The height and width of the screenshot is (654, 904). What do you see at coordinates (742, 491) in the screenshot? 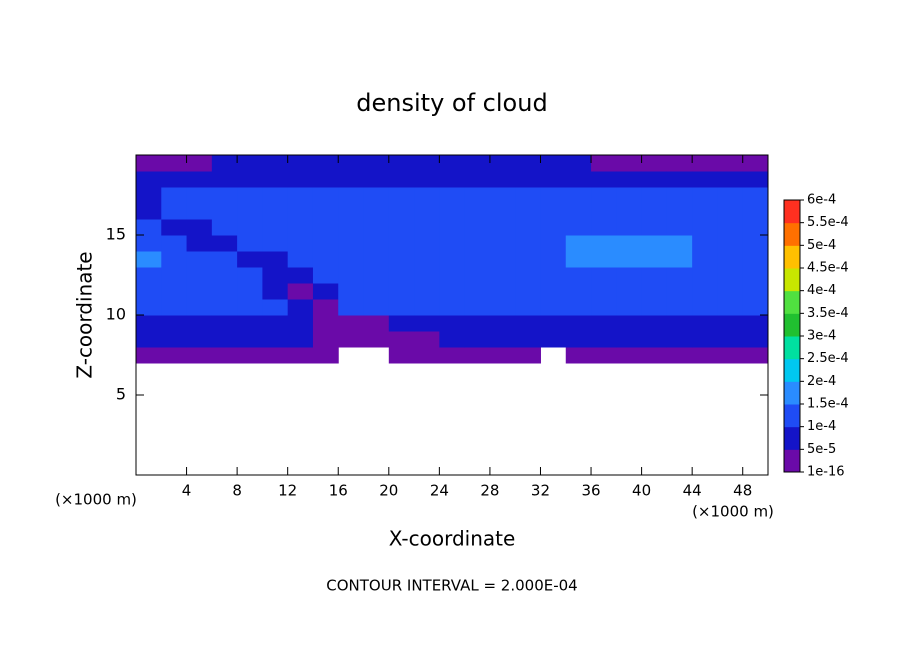
I see `x-tick-label: 48` at bounding box center [742, 491].